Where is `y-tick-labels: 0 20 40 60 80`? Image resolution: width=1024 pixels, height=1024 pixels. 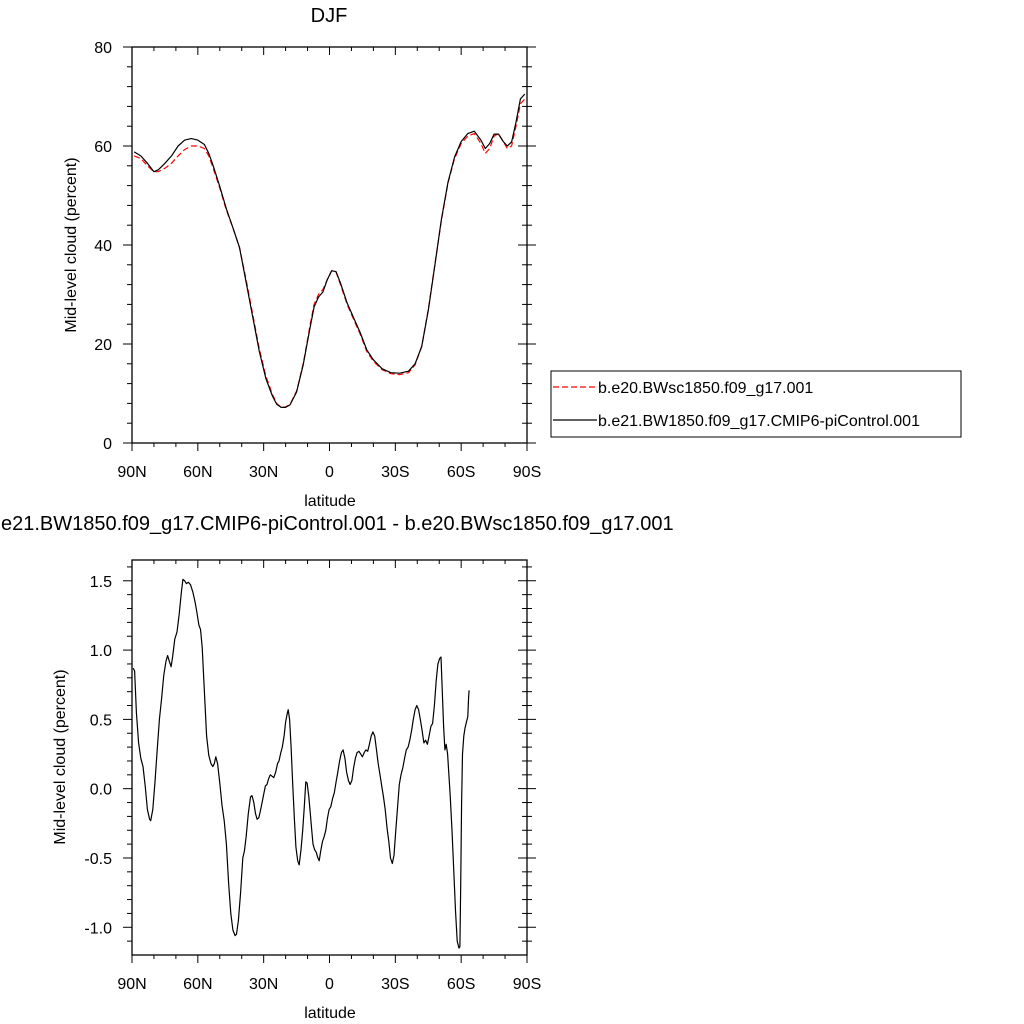
y-tick-labels: 0 20 40 60 80 is located at coordinates (103, 246).